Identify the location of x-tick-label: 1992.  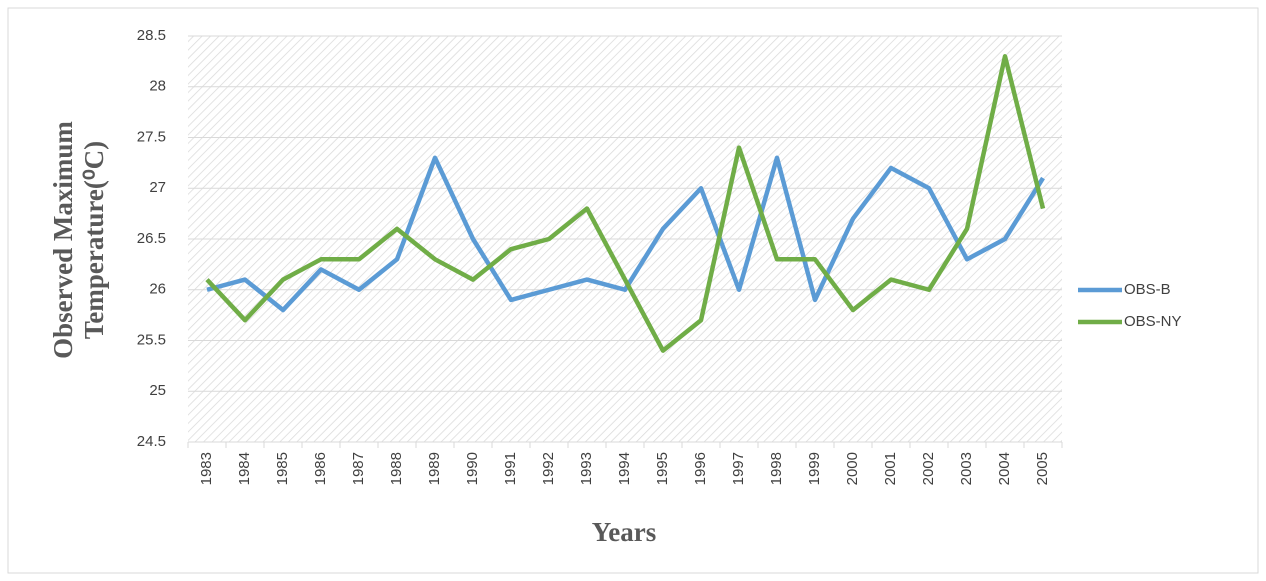
(548, 468).